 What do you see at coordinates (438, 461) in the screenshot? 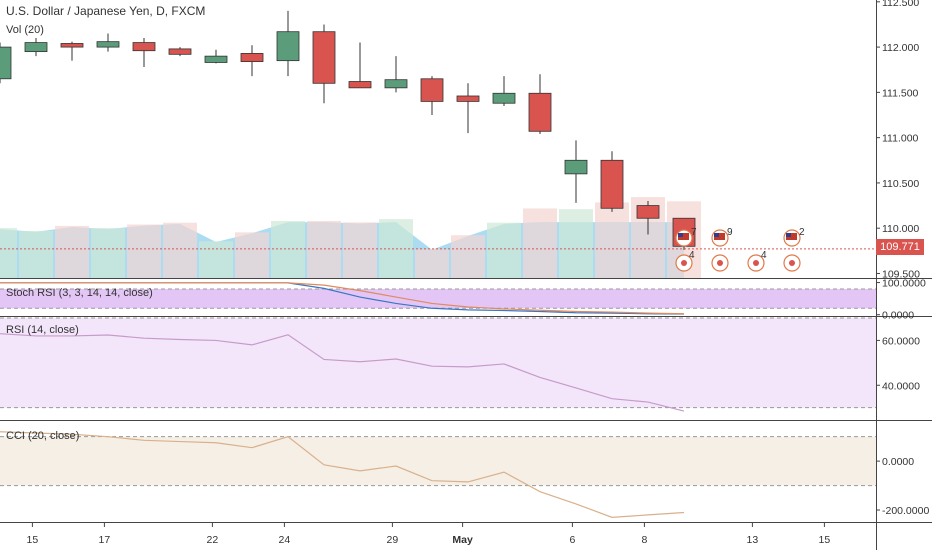
I see `cci-band` at bounding box center [438, 461].